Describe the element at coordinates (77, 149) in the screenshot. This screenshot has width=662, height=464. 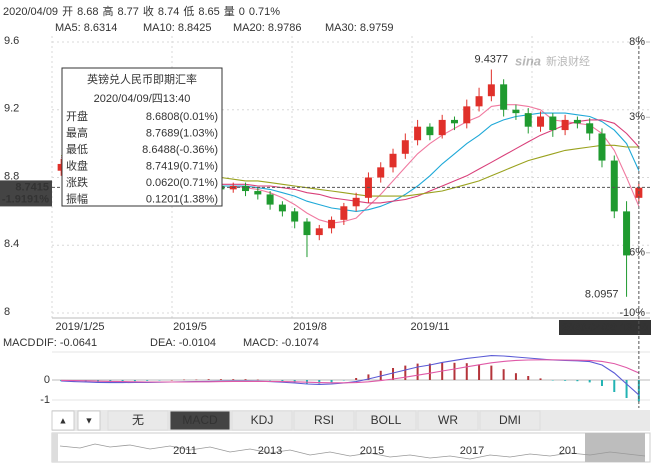
I see `tooltip-label: 最低` at that location.